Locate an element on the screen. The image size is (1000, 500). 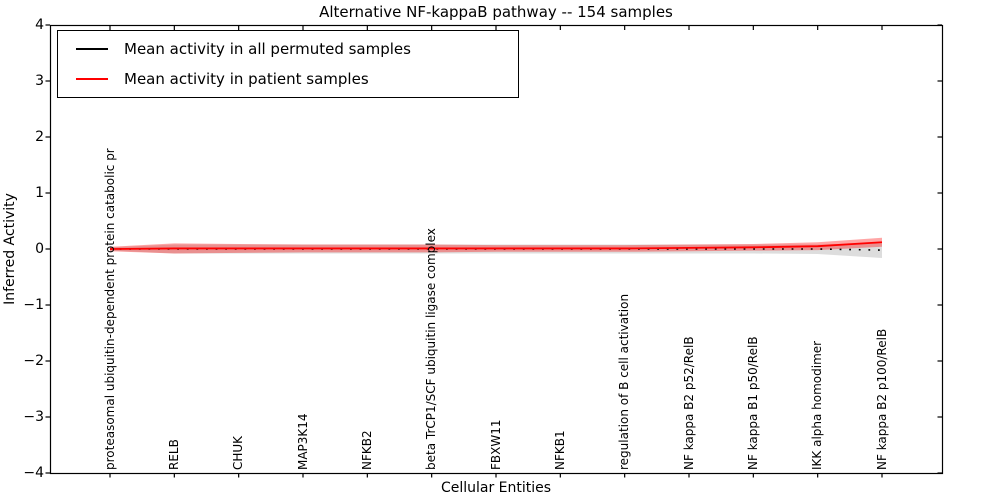
permuted-mean-line is located at coordinates (496, 249).